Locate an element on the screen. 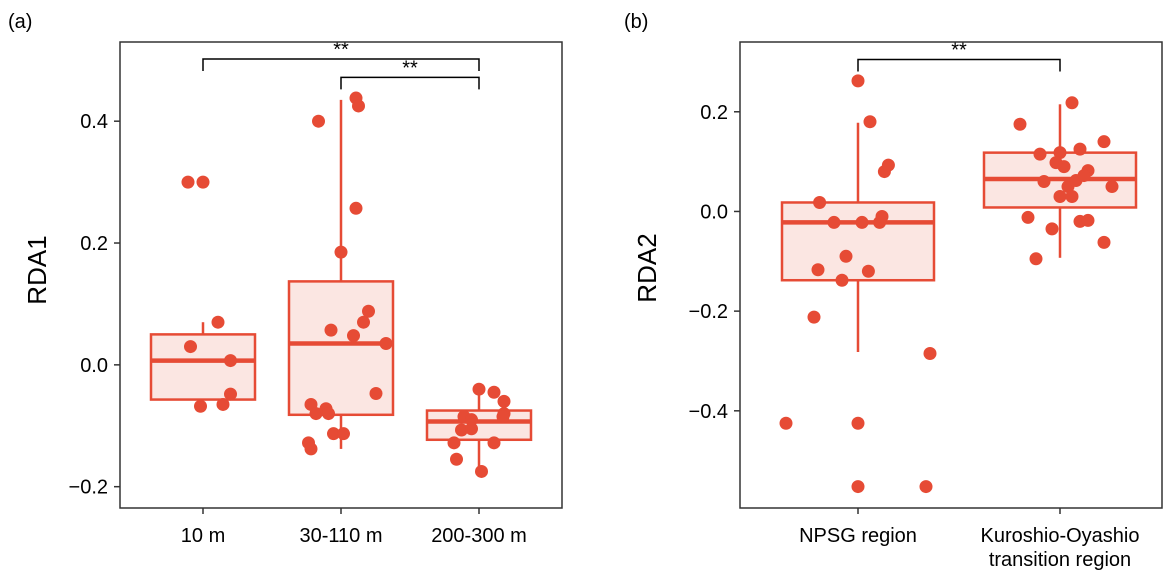 This screenshot has width=1176, height=576. xtick-label-line: transition region is located at coordinates (1060, 560).